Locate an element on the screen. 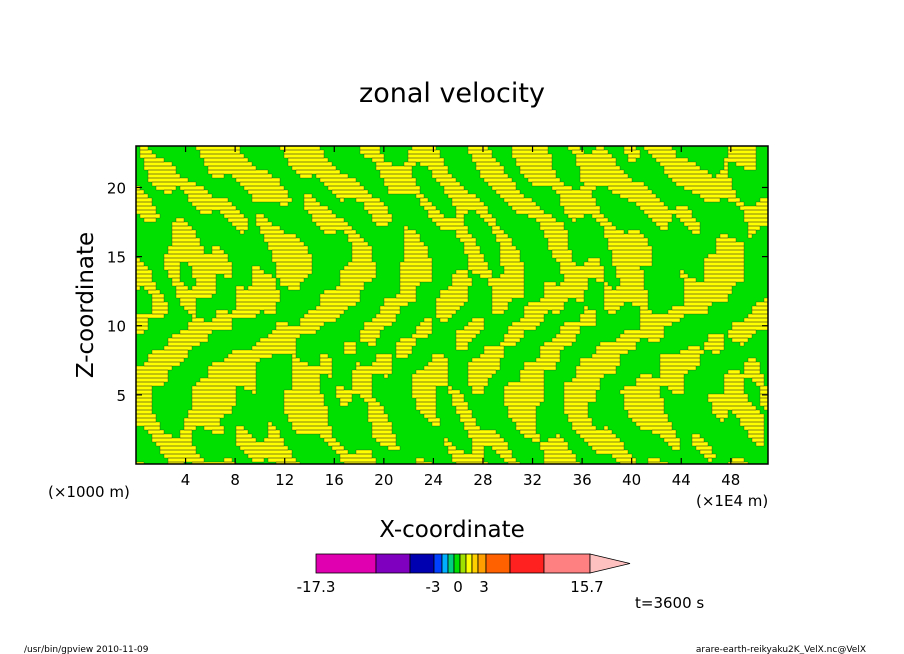 The image size is (904, 654). y-tick-label: 5 is located at coordinates (121, 396).